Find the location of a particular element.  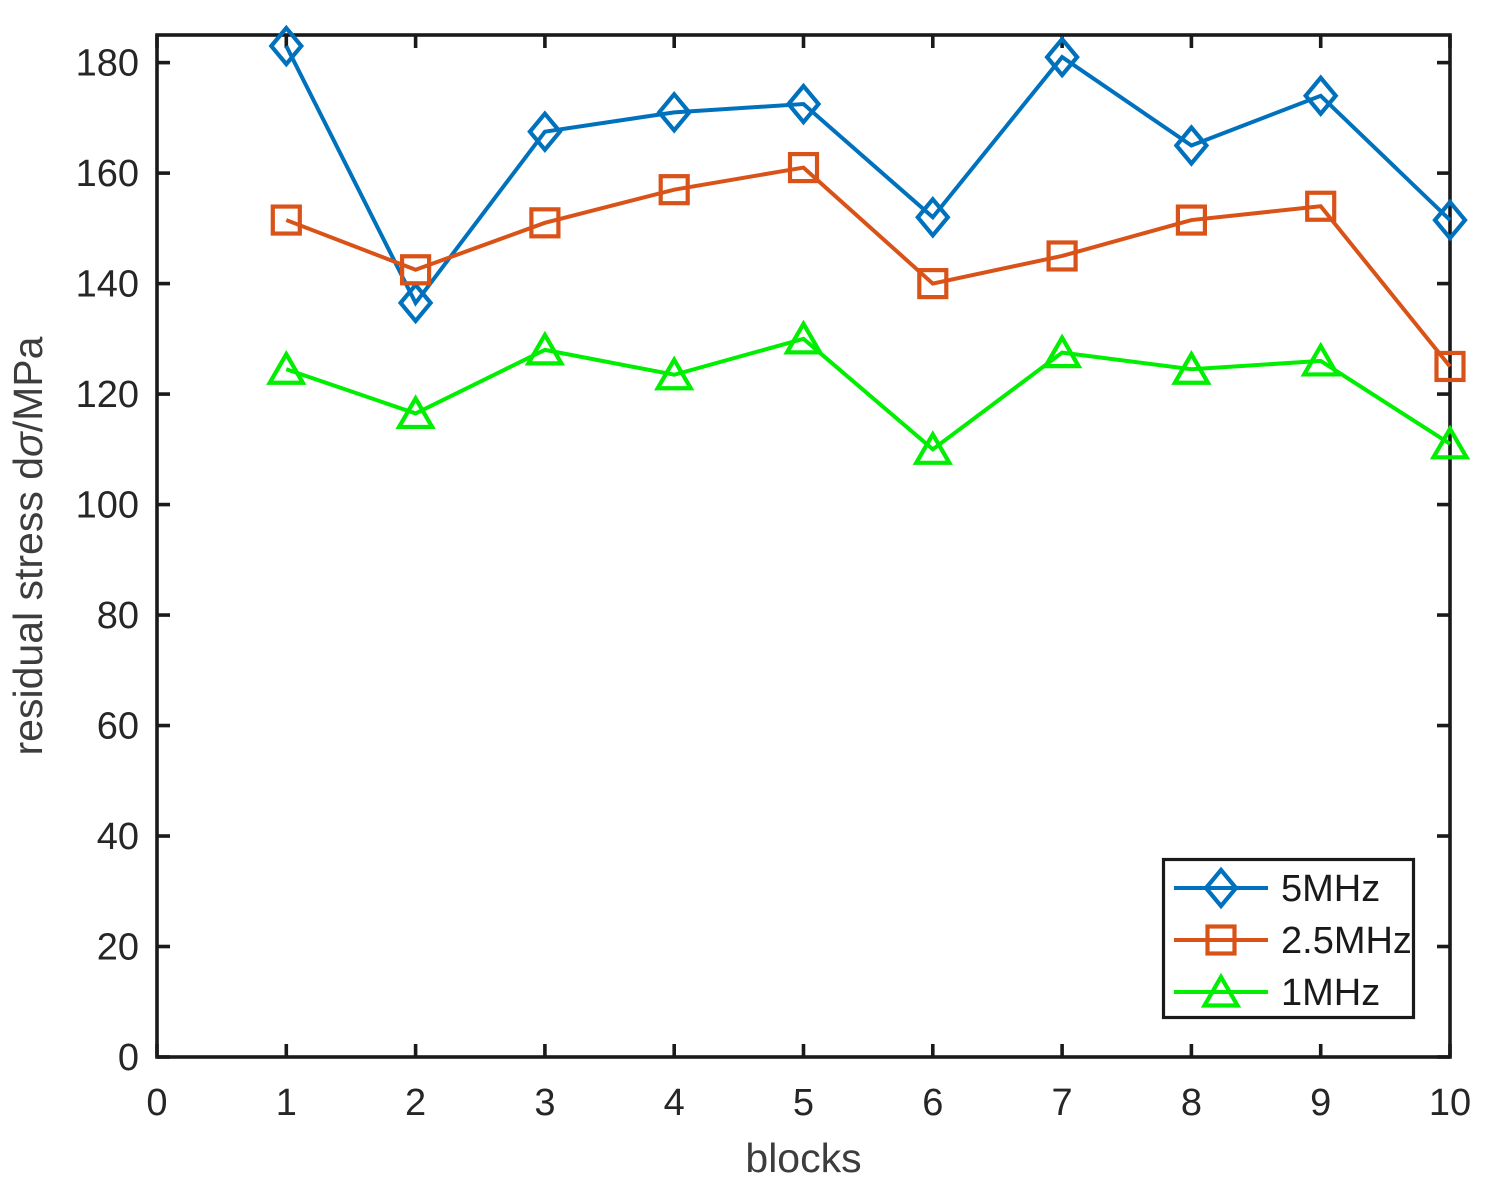

x-tick-label: 1 is located at coordinates (286, 1103).